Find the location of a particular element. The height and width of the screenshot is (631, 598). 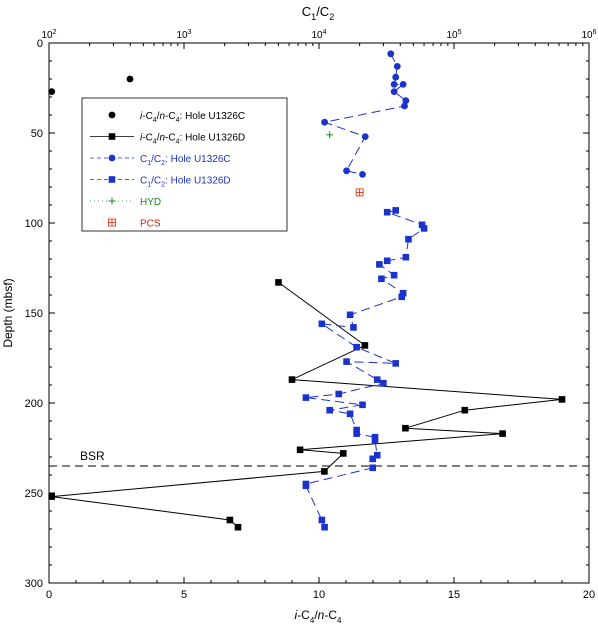

legend-label-pcs: PCS is located at coordinates (150, 224).